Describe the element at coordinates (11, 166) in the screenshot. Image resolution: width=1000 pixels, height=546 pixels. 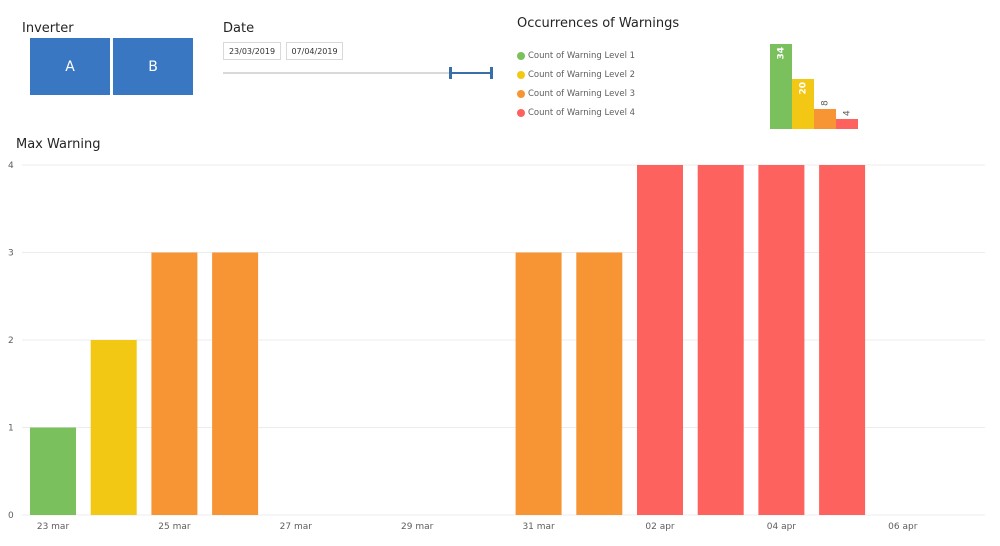
I see `y-tick-label: 4` at that location.